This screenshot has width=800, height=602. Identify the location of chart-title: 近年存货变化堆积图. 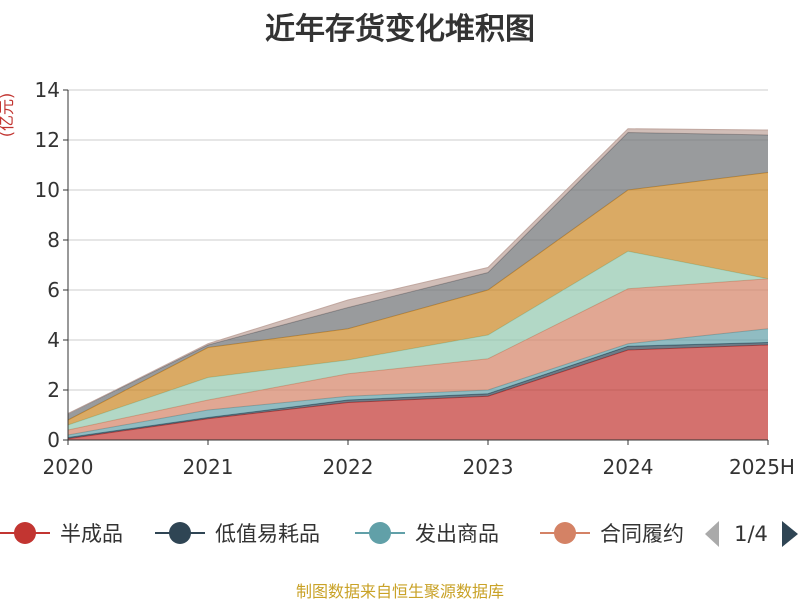
(400, 29).